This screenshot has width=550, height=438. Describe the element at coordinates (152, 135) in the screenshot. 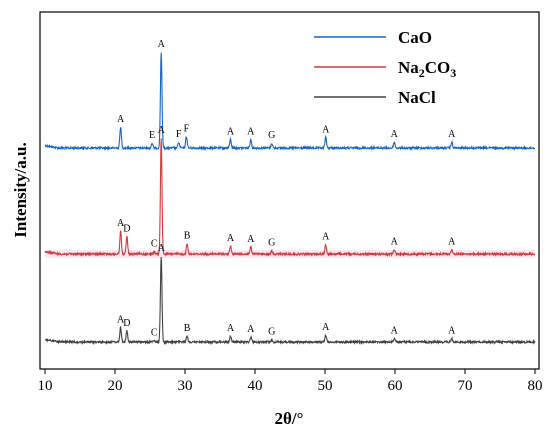

I see `peak-label: E` at that location.